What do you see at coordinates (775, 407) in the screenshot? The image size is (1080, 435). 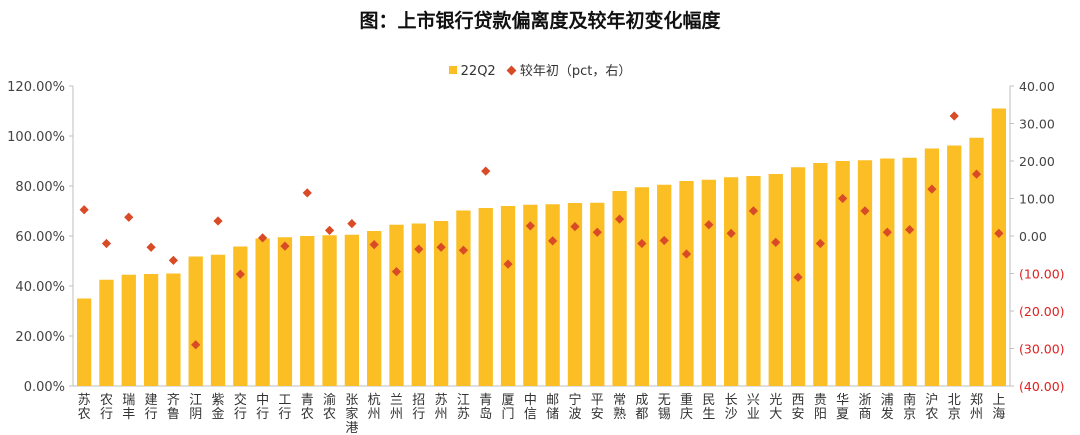 I see `category-label: 光大` at bounding box center [775, 407].